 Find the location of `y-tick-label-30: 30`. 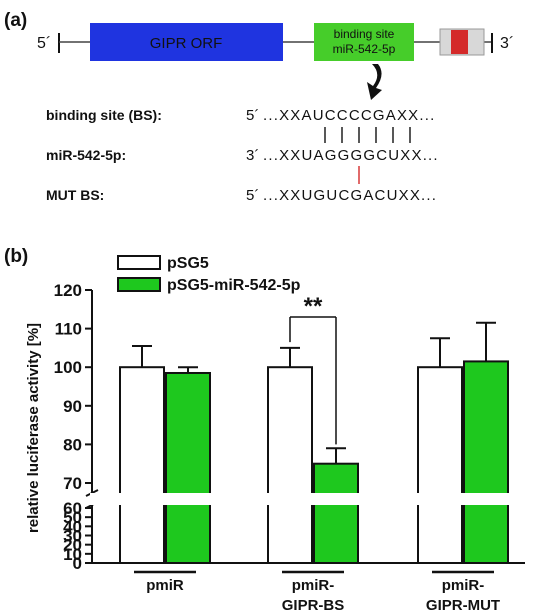

y-tick-label-30: 30 is located at coordinates (72, 536).